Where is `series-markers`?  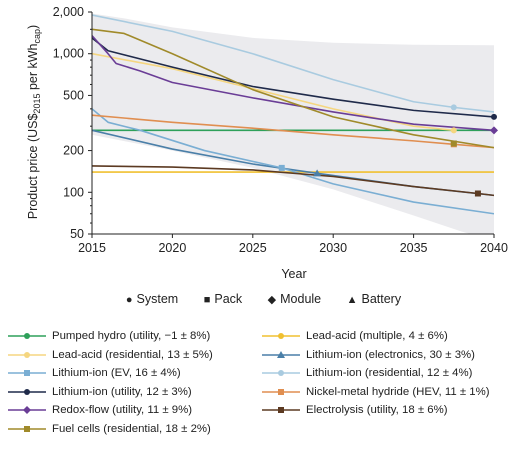 series-markers is located at coordinates (388, 150).